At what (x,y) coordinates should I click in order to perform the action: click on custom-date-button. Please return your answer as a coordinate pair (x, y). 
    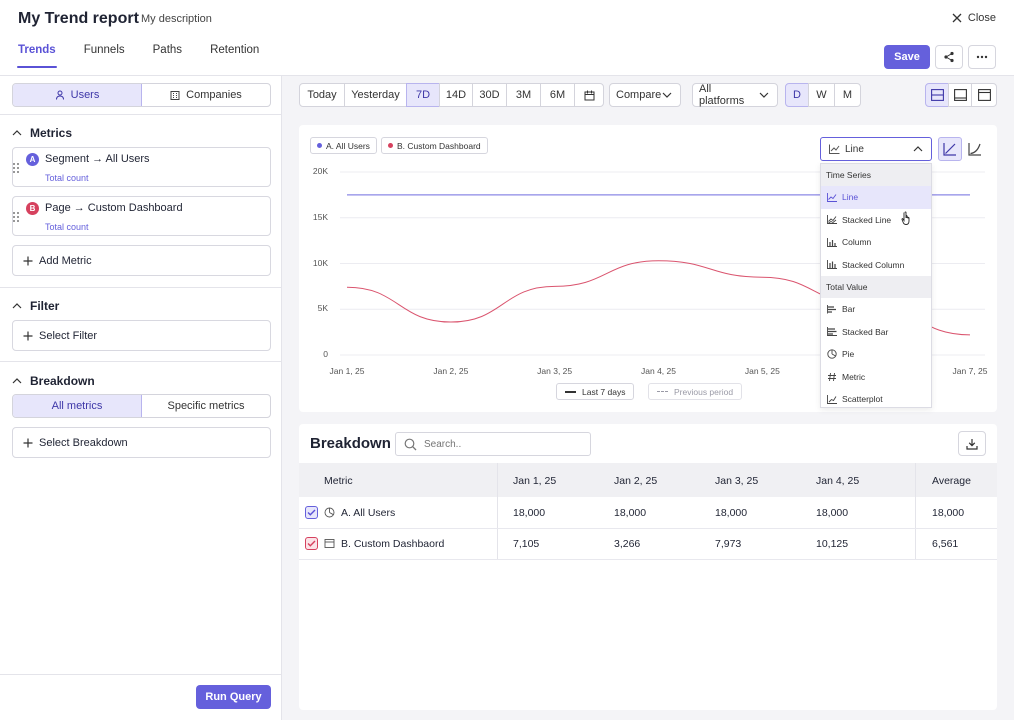
    Looking at the image, I should click on (589, 95).